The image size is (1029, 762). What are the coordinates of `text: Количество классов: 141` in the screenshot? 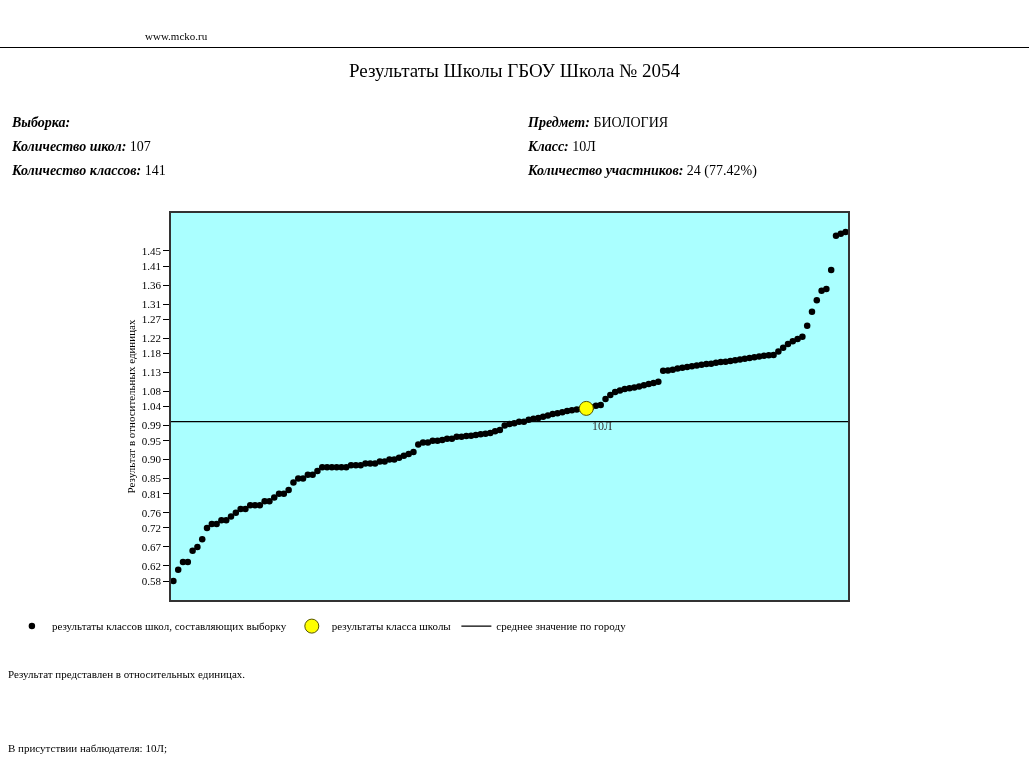 It's located at (89, 170).